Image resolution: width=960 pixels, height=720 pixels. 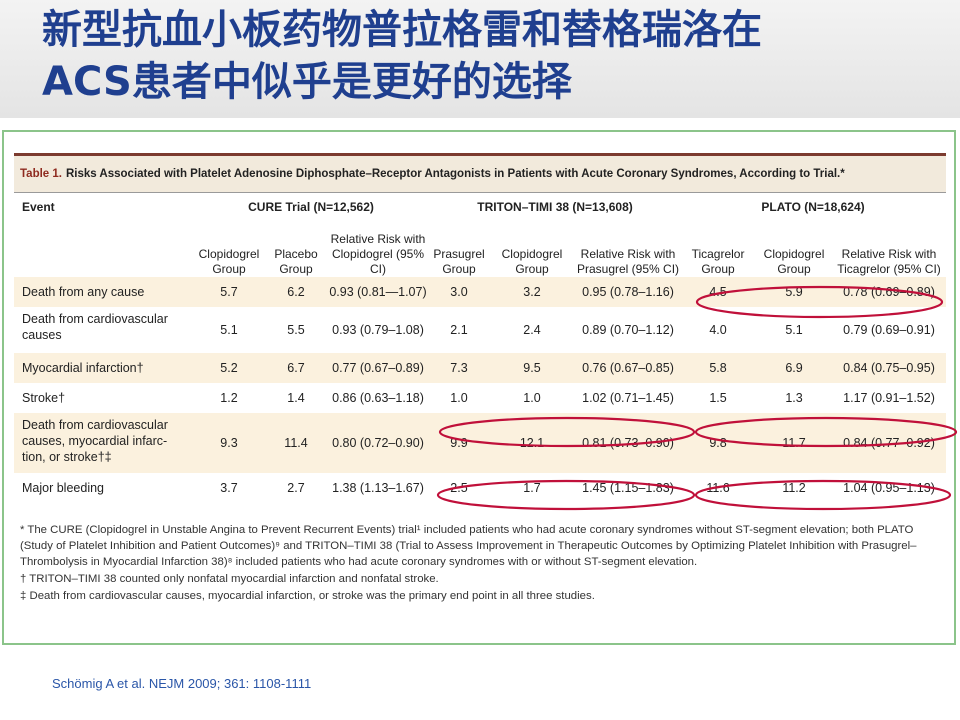 What do you see at coordinates (889, 261) in the screenshot?
I see `column-header: Relative Risk with Ticagrelor (95% CI)` at bounding box center [889, 261].